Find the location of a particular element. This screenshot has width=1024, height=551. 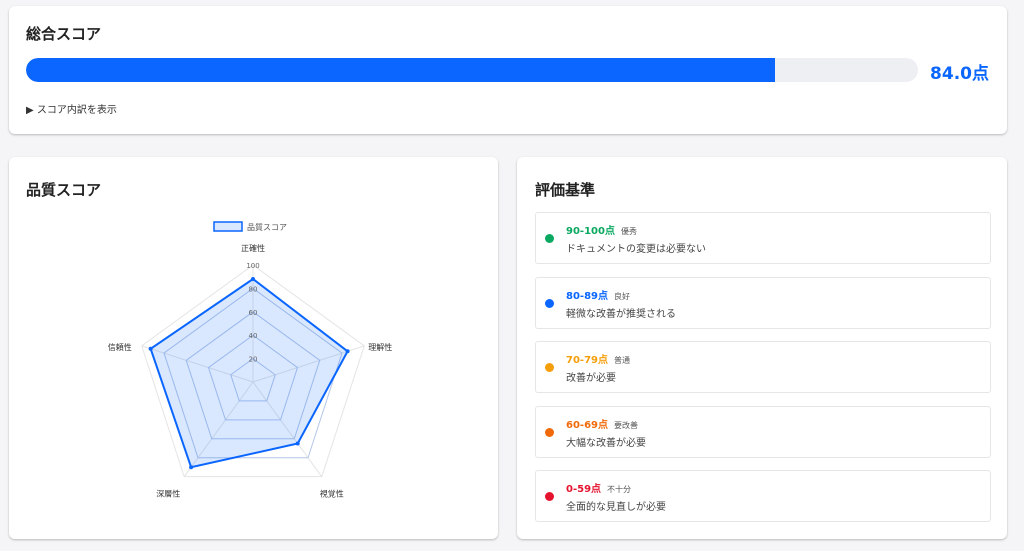

radar-axis-label: 深層性 is located at coordinates (168, 494).